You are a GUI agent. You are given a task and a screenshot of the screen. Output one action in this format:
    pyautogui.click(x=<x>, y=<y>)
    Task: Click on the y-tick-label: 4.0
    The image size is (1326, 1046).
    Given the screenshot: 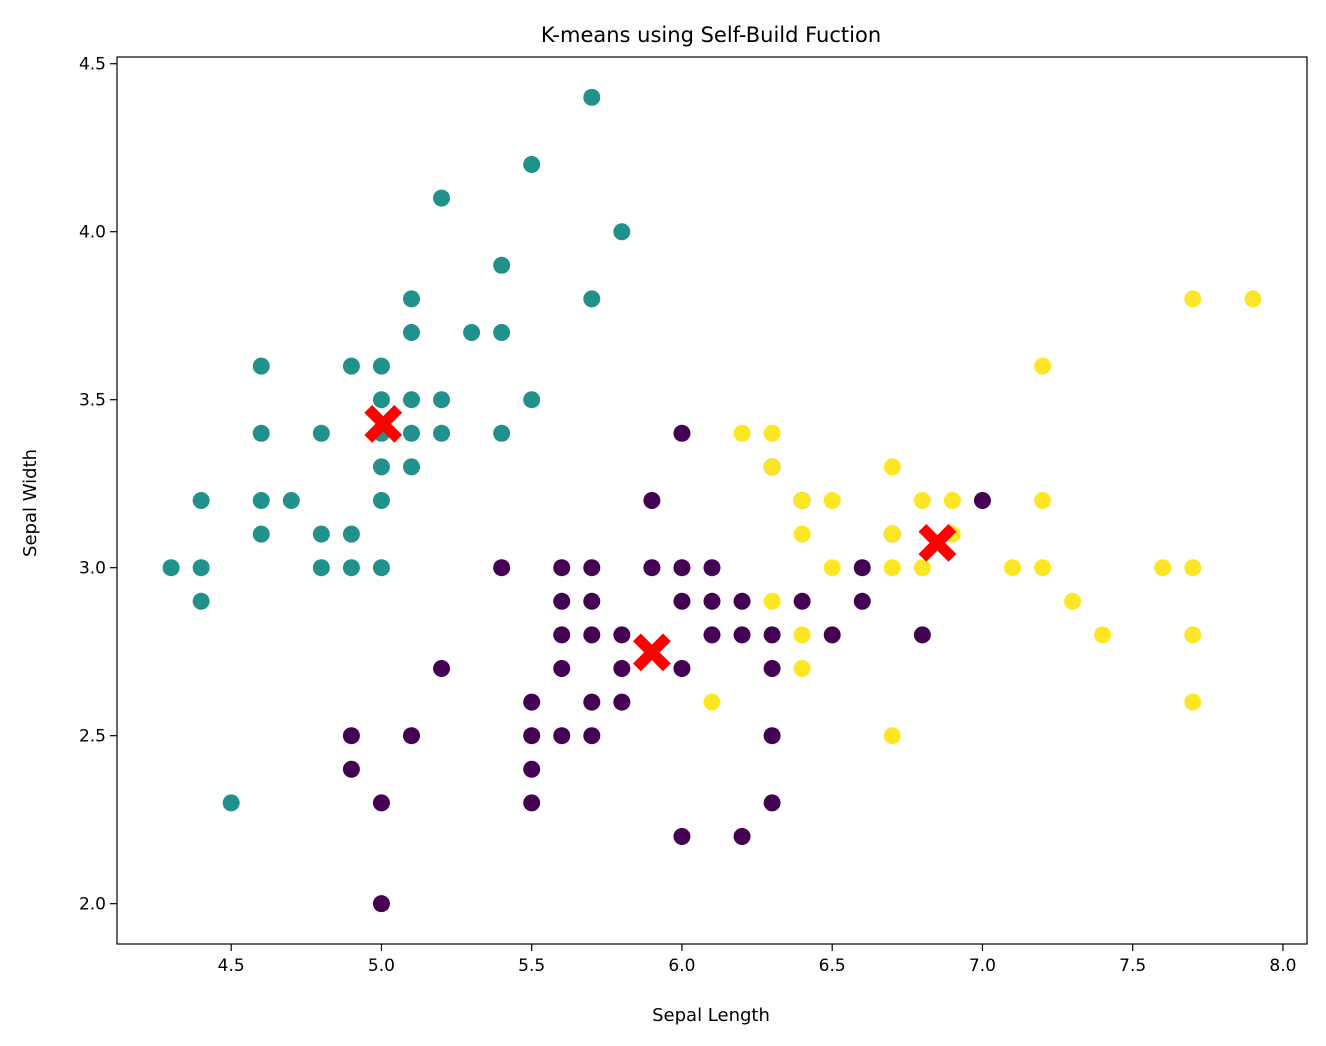 What is the action you would take?
    pyautogui.click(x=92, y=233)
    